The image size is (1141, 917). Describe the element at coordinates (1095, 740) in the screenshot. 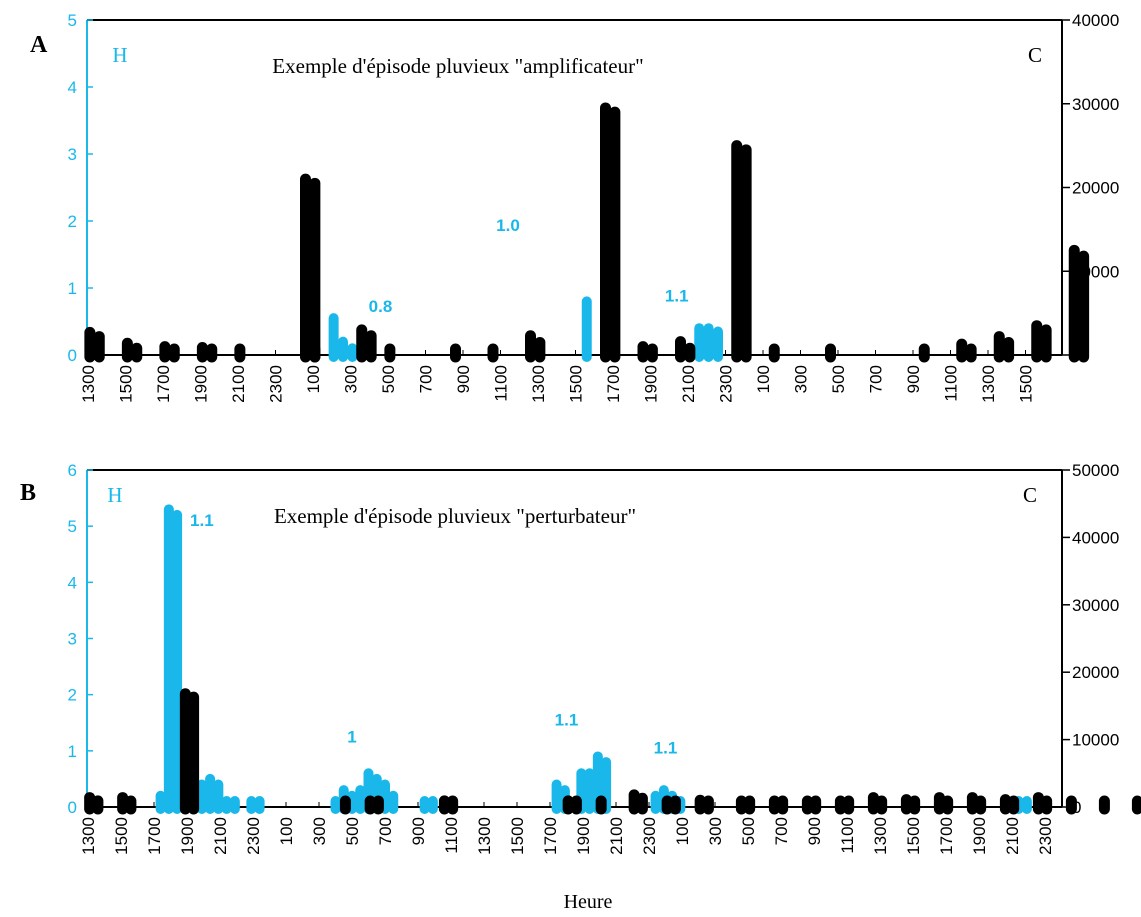

I see `right-tick-label: 10000` at that location.